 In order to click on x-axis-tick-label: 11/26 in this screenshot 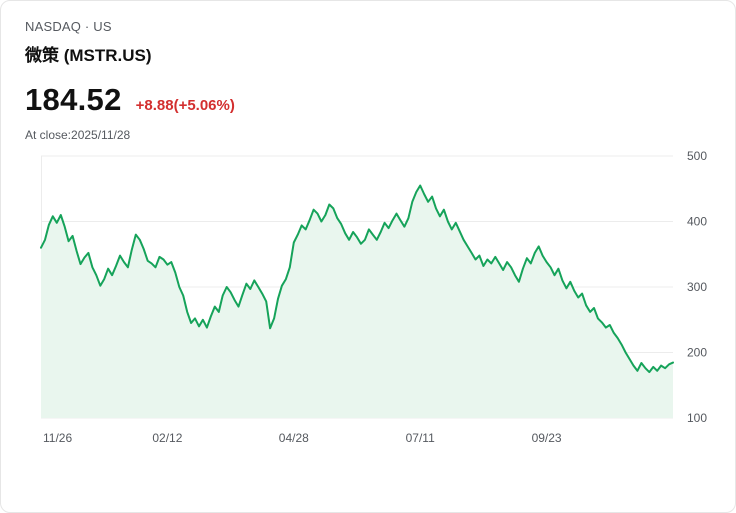, I will do `click(57, 438)`.